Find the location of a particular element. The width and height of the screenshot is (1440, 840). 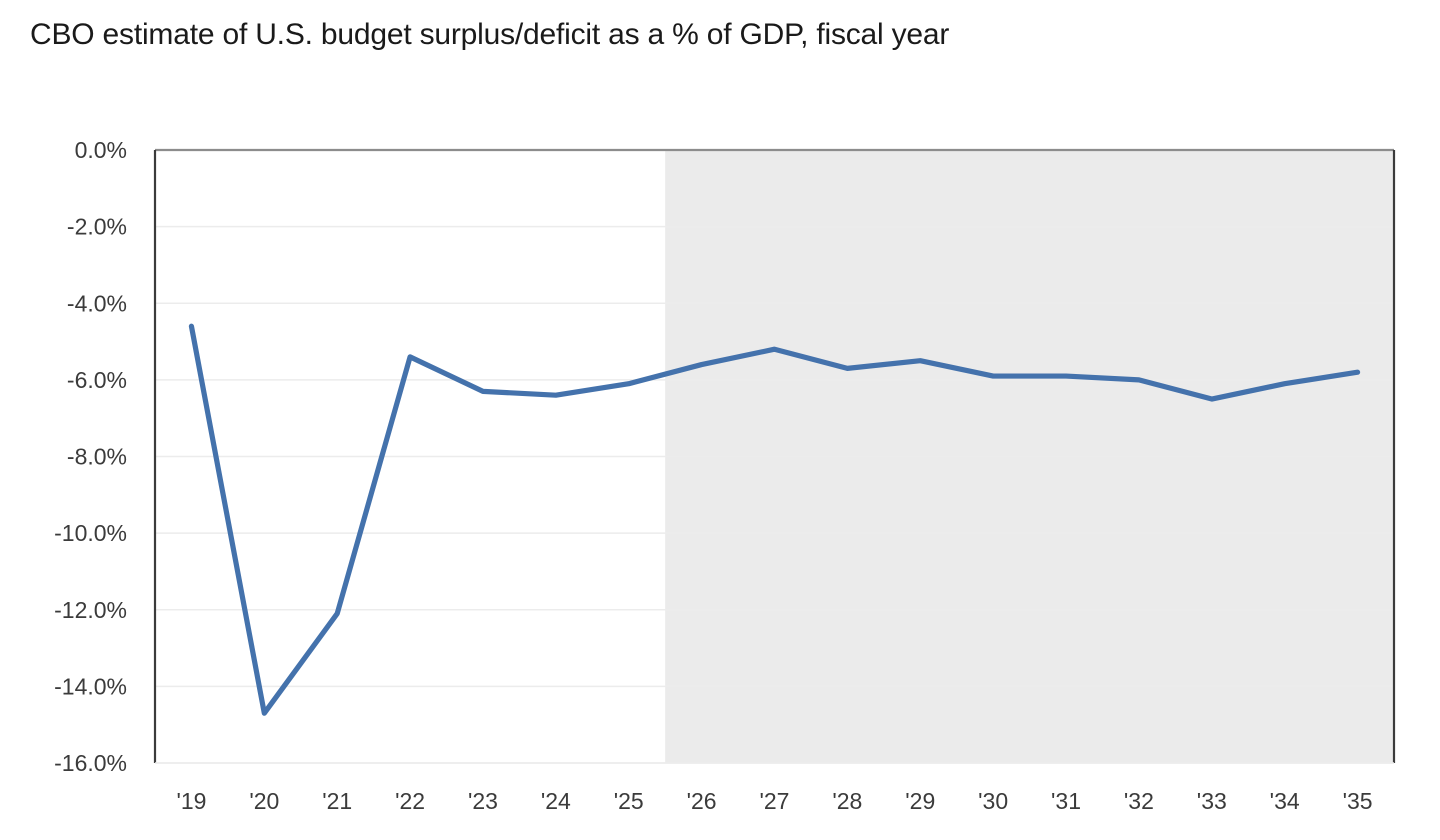

y-axis-tick-label: -8.0% is located at coordinates (97, 457).